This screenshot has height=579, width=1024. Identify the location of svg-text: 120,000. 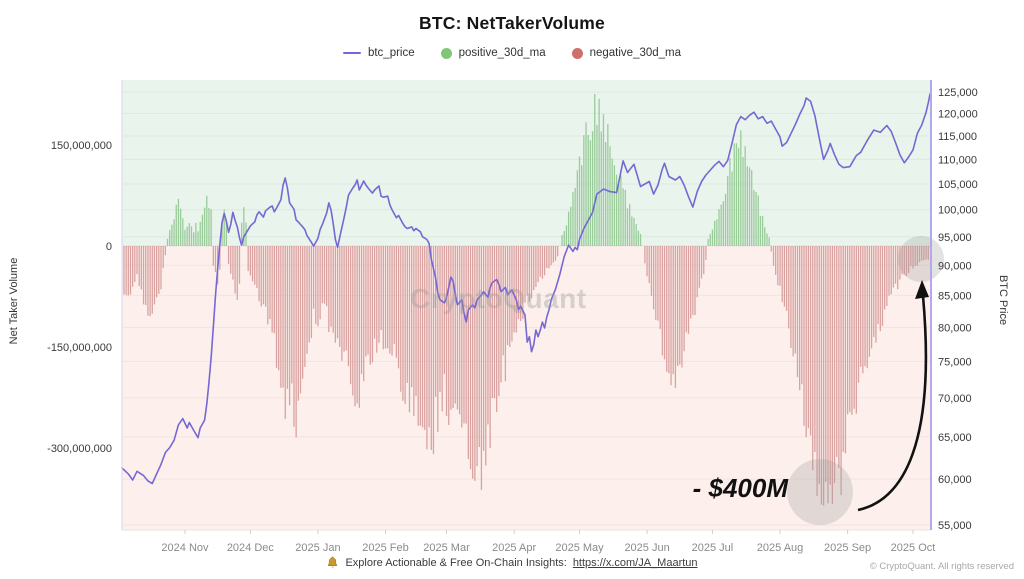
(958, 115).